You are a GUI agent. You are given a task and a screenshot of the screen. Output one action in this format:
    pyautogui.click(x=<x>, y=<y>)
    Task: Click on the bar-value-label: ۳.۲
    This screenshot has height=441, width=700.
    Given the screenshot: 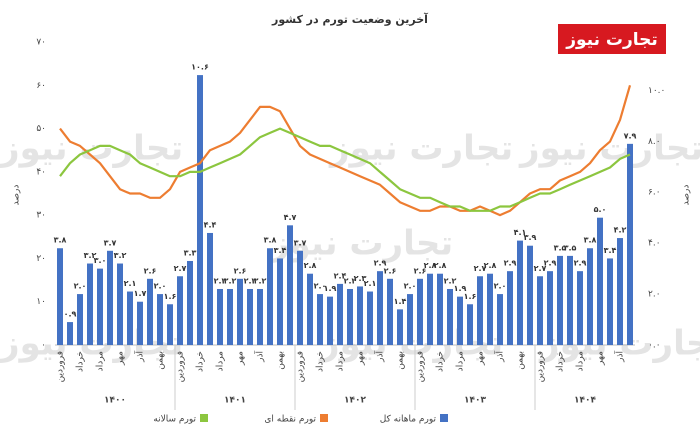 What is the action you would take?
    pyautogui.click(x=120, y=255)
    